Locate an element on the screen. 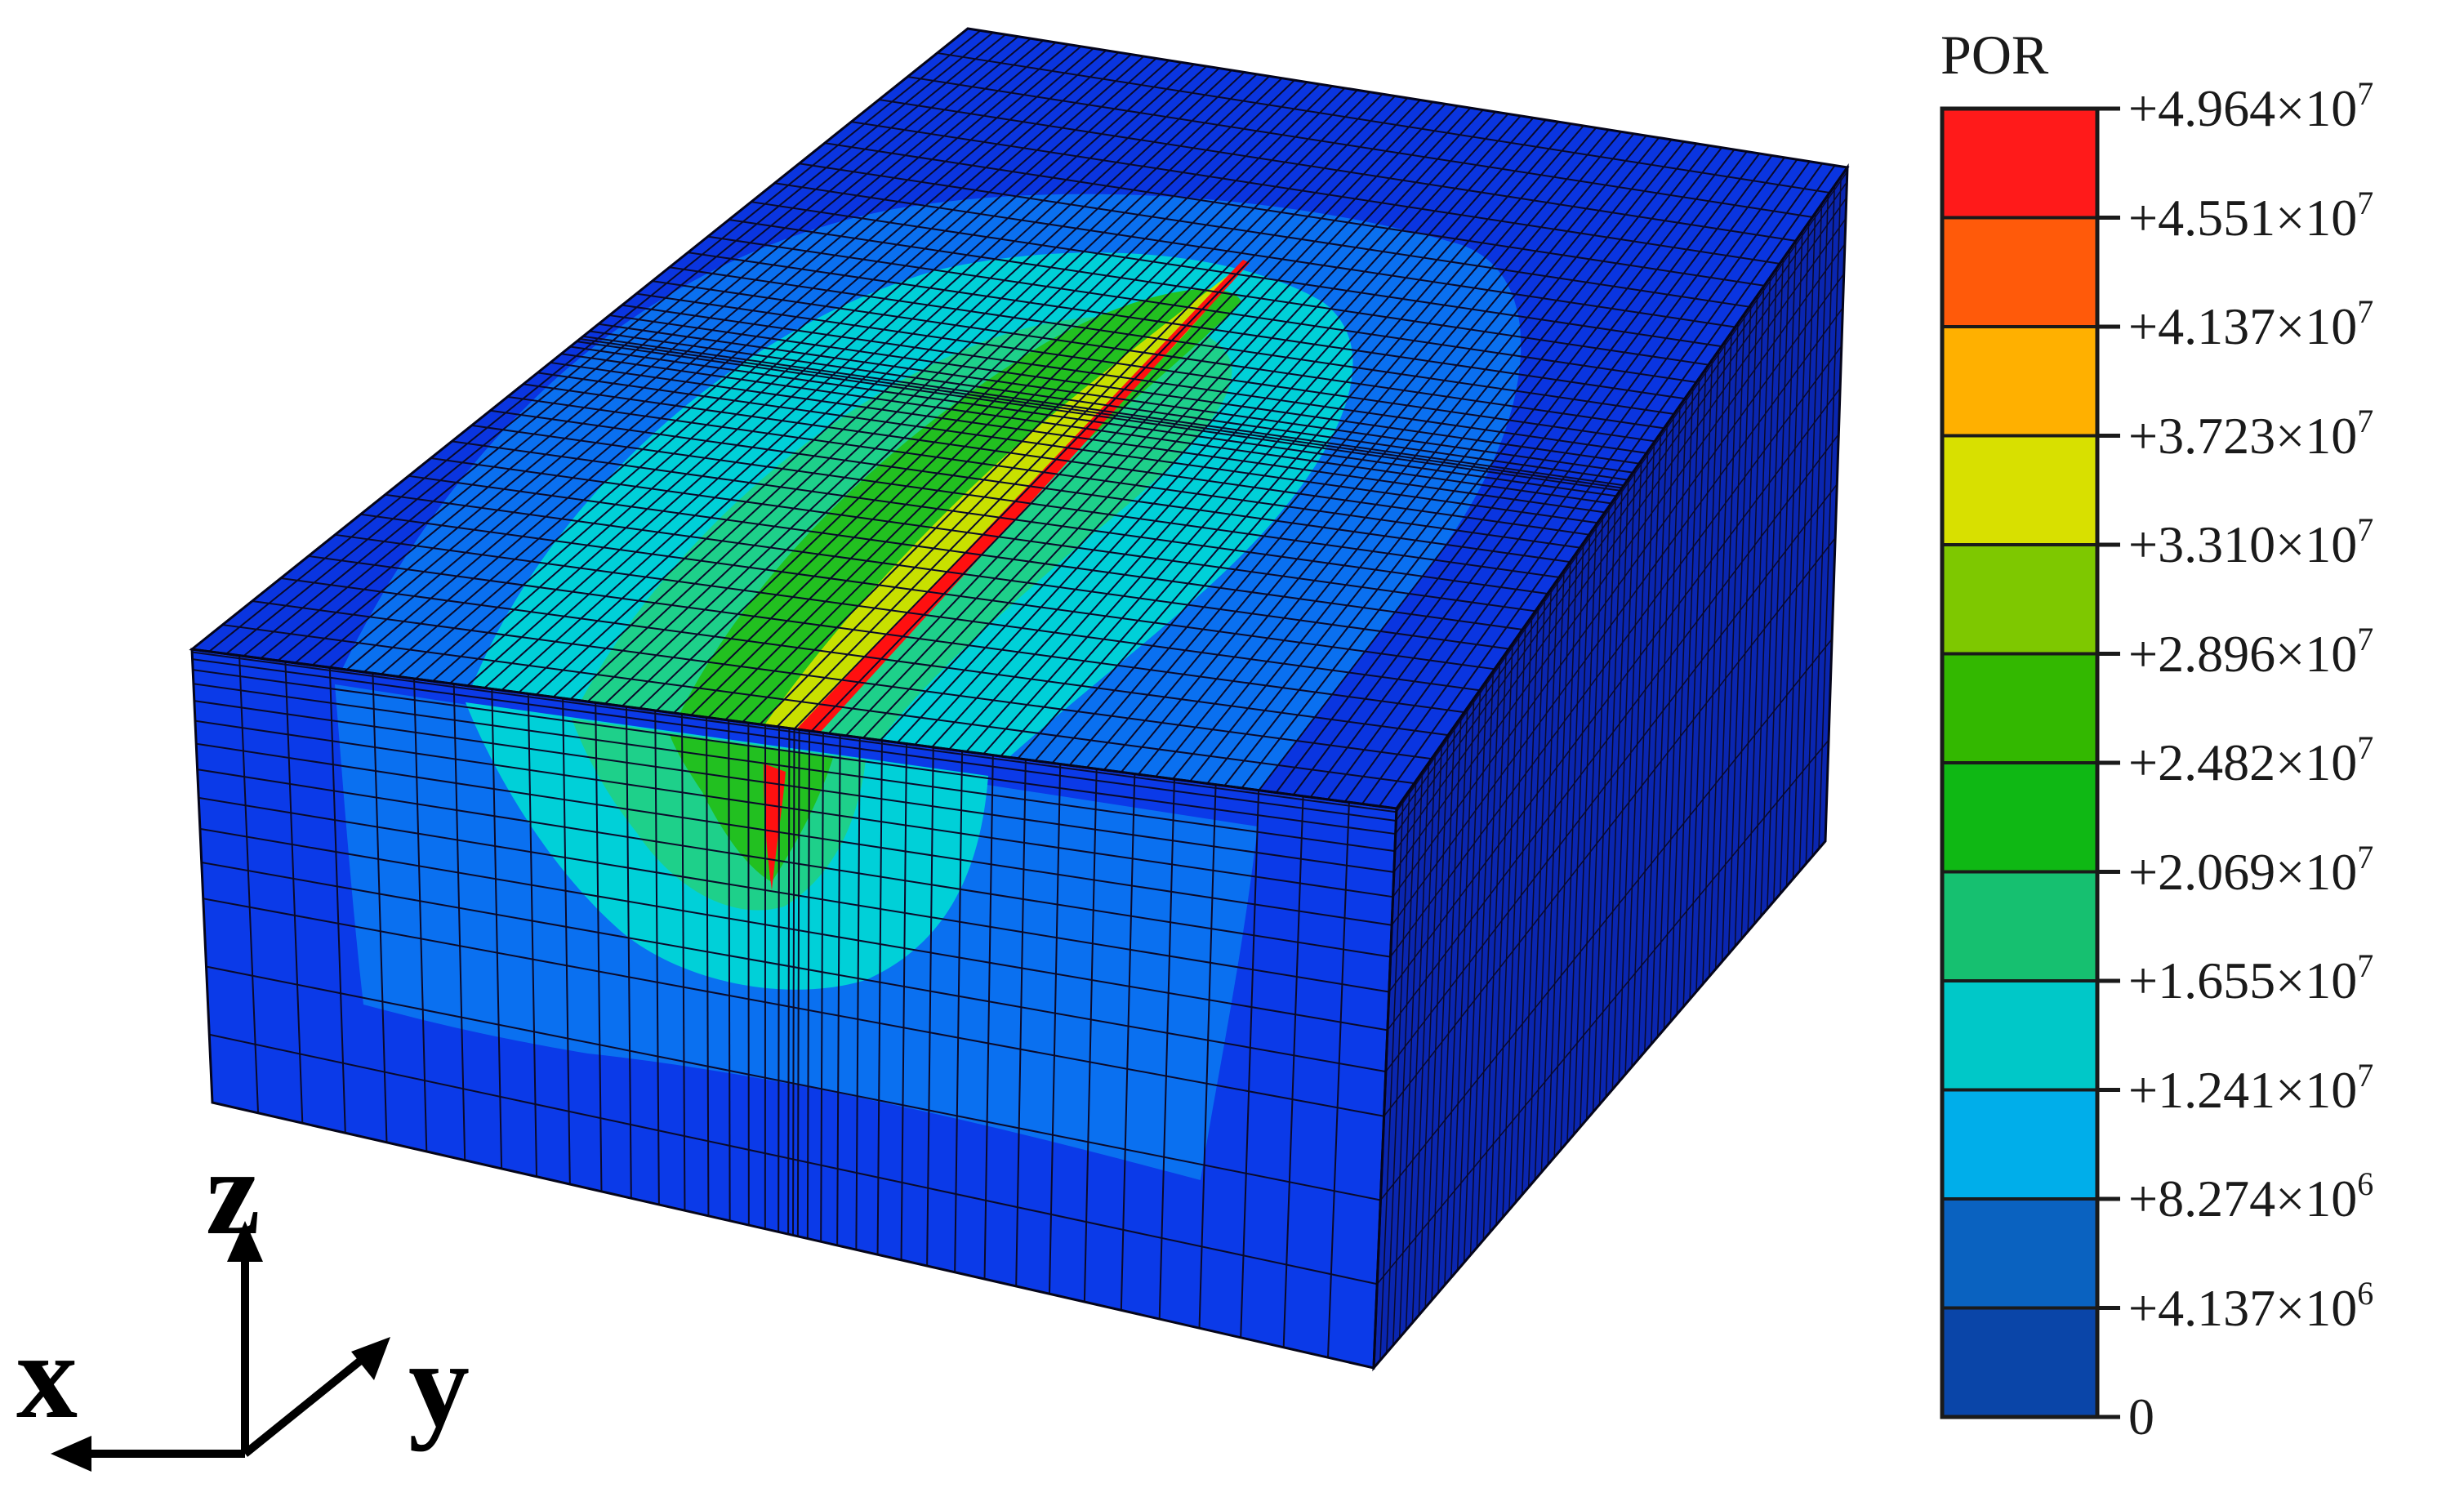 The height and width of the screenshot is (1497, 2464). legend-label-mantissa: +4.137 is located at coordinates (2202, 1307).